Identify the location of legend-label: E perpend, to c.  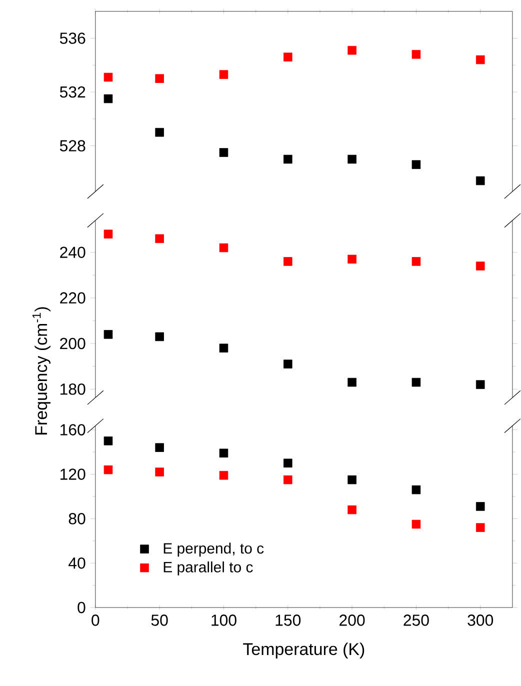
(214, 549).